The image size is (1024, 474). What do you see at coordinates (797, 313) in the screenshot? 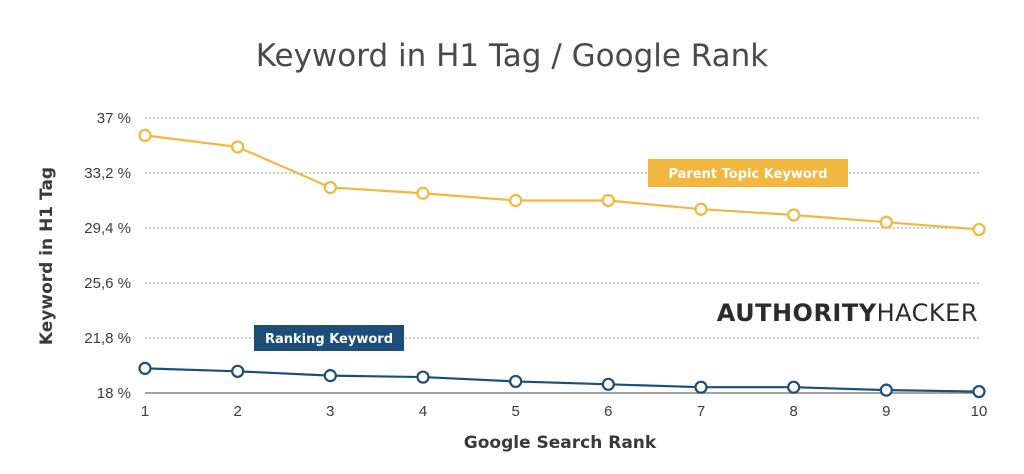
I see `brand-logo-bold: AUTHORITY` at bounding box center [797, 313].